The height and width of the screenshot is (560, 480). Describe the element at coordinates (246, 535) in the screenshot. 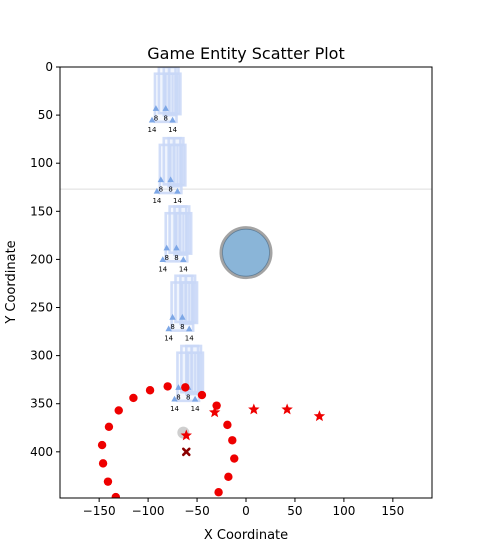

I see `x-axis-label: X Coordinate` at that location.